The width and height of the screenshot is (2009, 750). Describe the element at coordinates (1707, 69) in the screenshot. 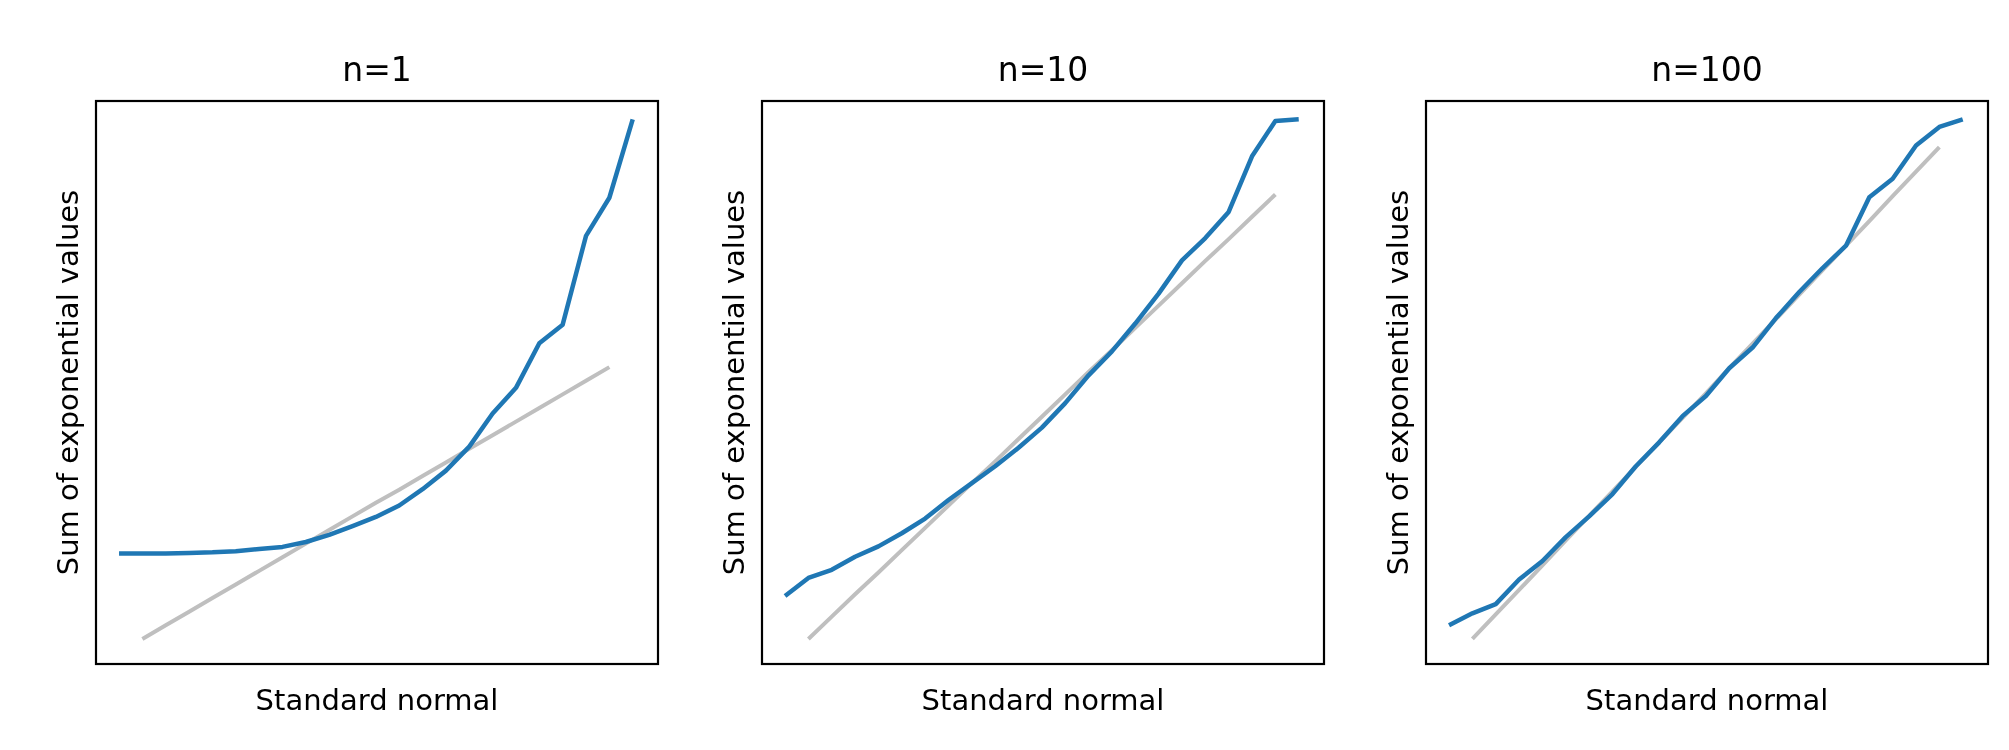

I see `chart-title: n=100` at that location.